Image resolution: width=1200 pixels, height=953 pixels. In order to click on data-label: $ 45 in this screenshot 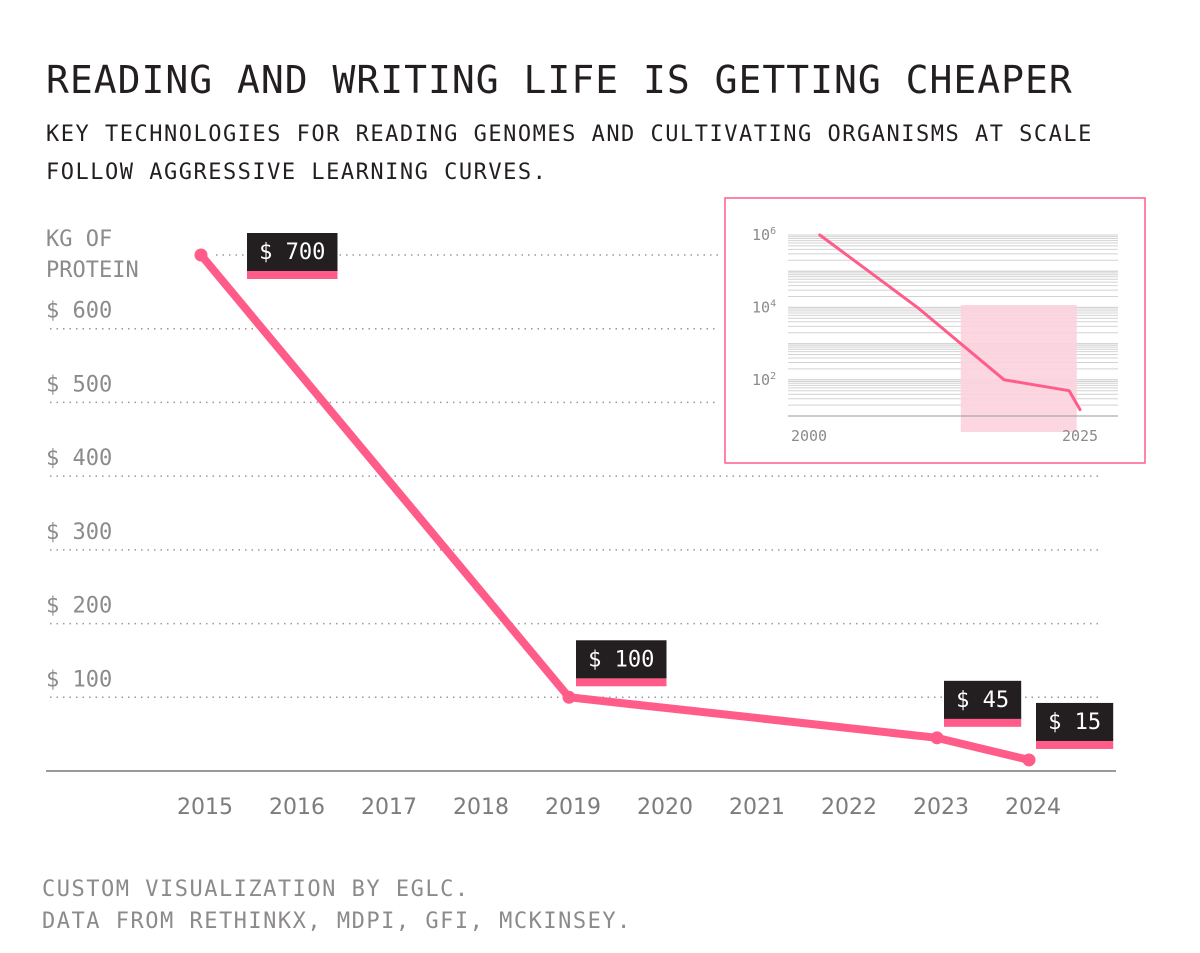, I will do `click(983, 703)`.